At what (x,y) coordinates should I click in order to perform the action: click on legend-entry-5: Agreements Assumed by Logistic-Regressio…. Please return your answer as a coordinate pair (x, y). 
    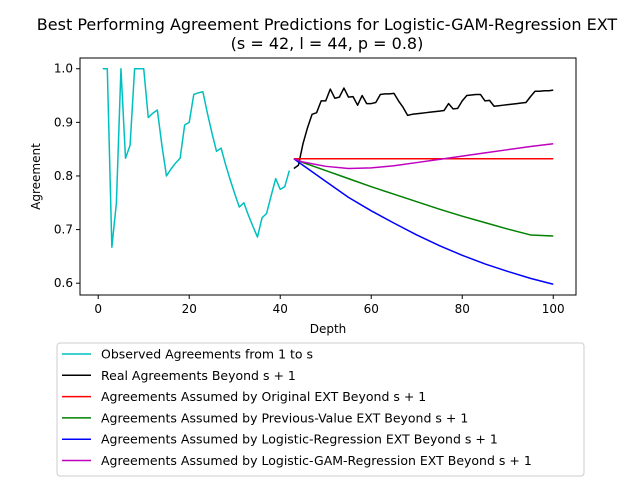
    Looking at the image, I should click on (299, 439).